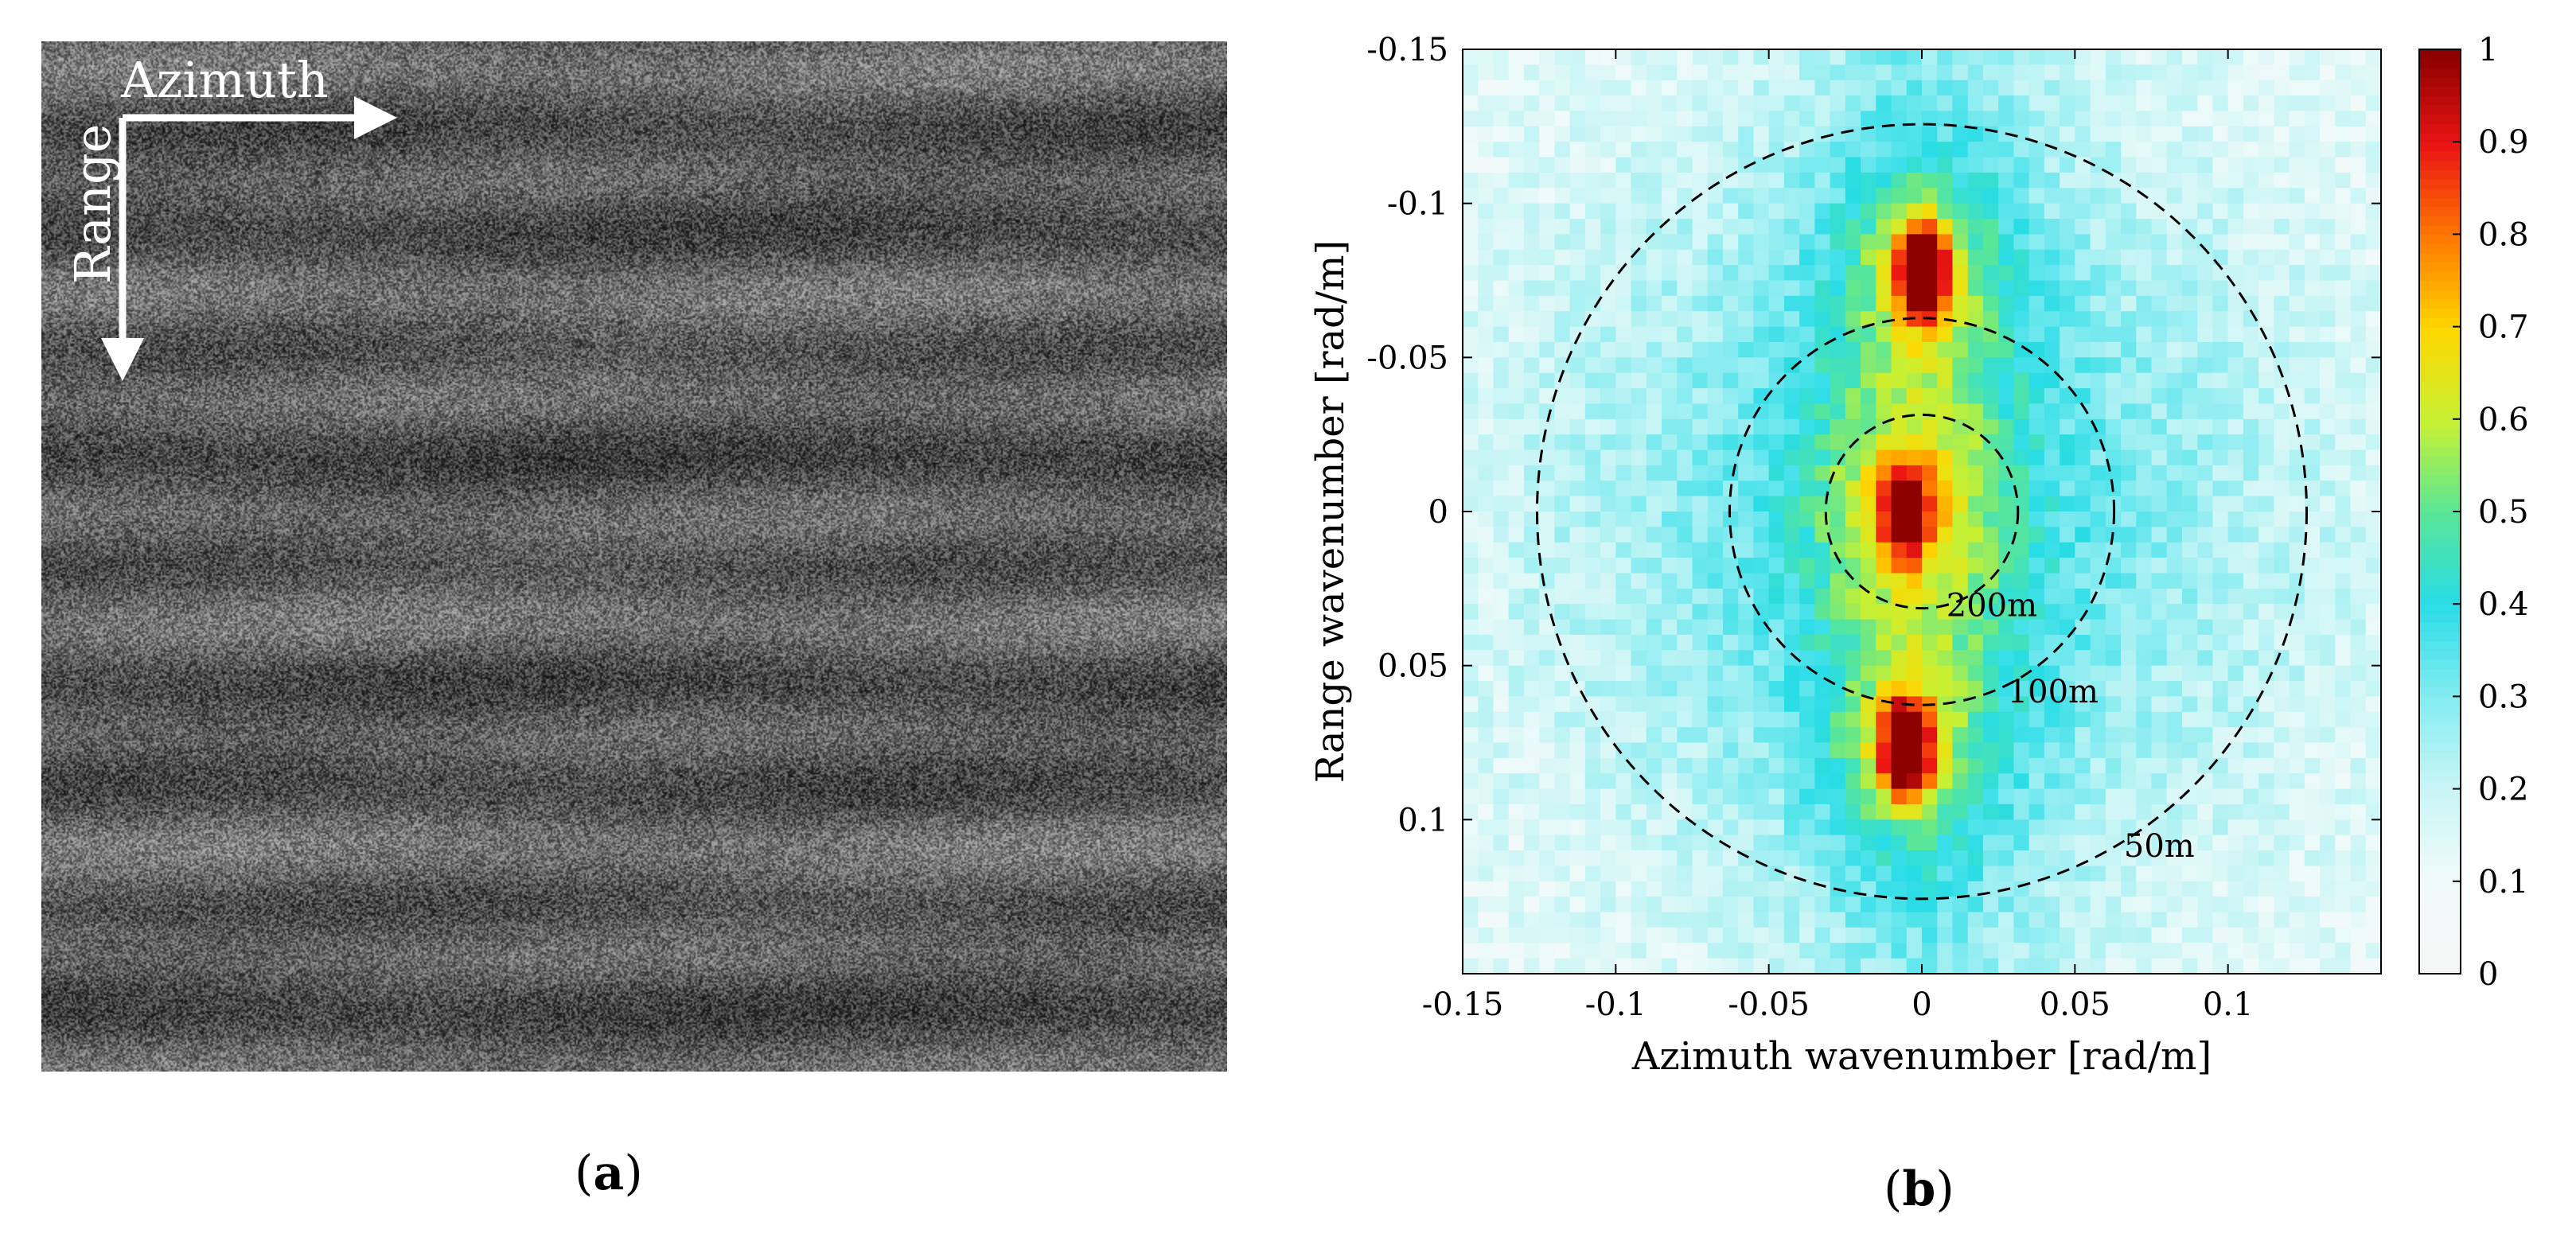 This screenshot has height=1241, width=2576. What do you see at coordinates (224, 80) in the screenshot?
I see `azimuth-label: Azimuth` at bounding box center [224, 80].